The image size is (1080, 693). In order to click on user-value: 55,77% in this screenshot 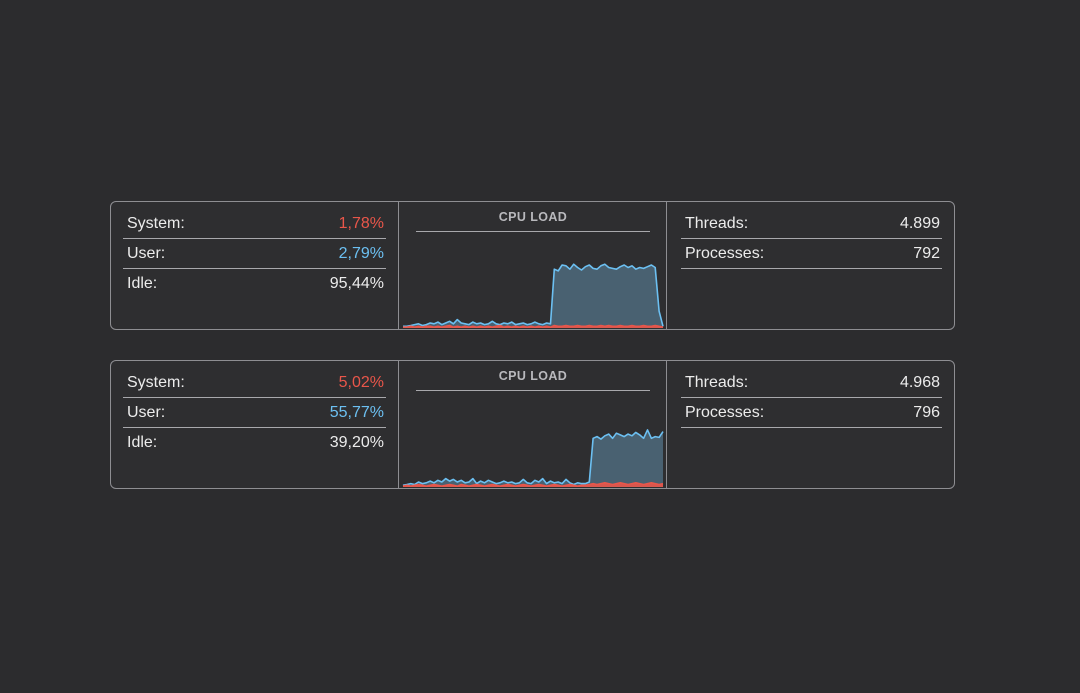, I will do `click(356, 412)`.